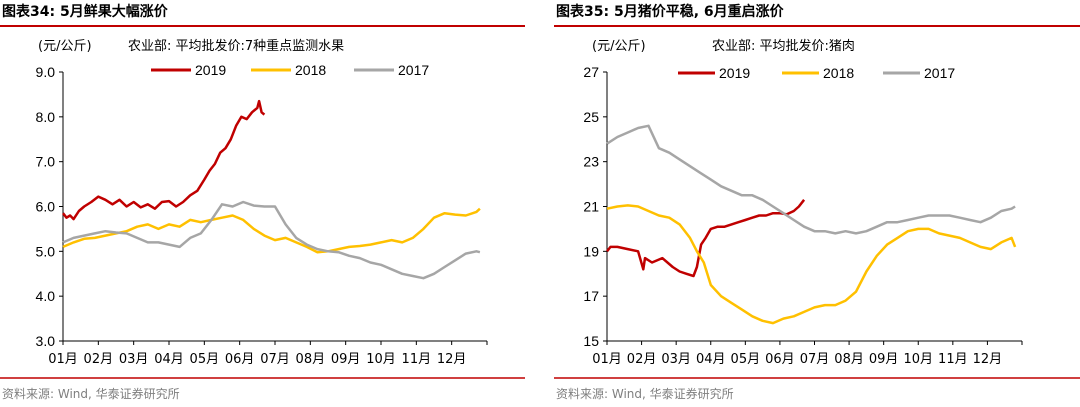 The width and height of the screenshot is (1080, 407). What do you see at coordinates (46, 251) in the screenshot?
I see `y-tick-label: 5.0` at bounding box center [46, 251].